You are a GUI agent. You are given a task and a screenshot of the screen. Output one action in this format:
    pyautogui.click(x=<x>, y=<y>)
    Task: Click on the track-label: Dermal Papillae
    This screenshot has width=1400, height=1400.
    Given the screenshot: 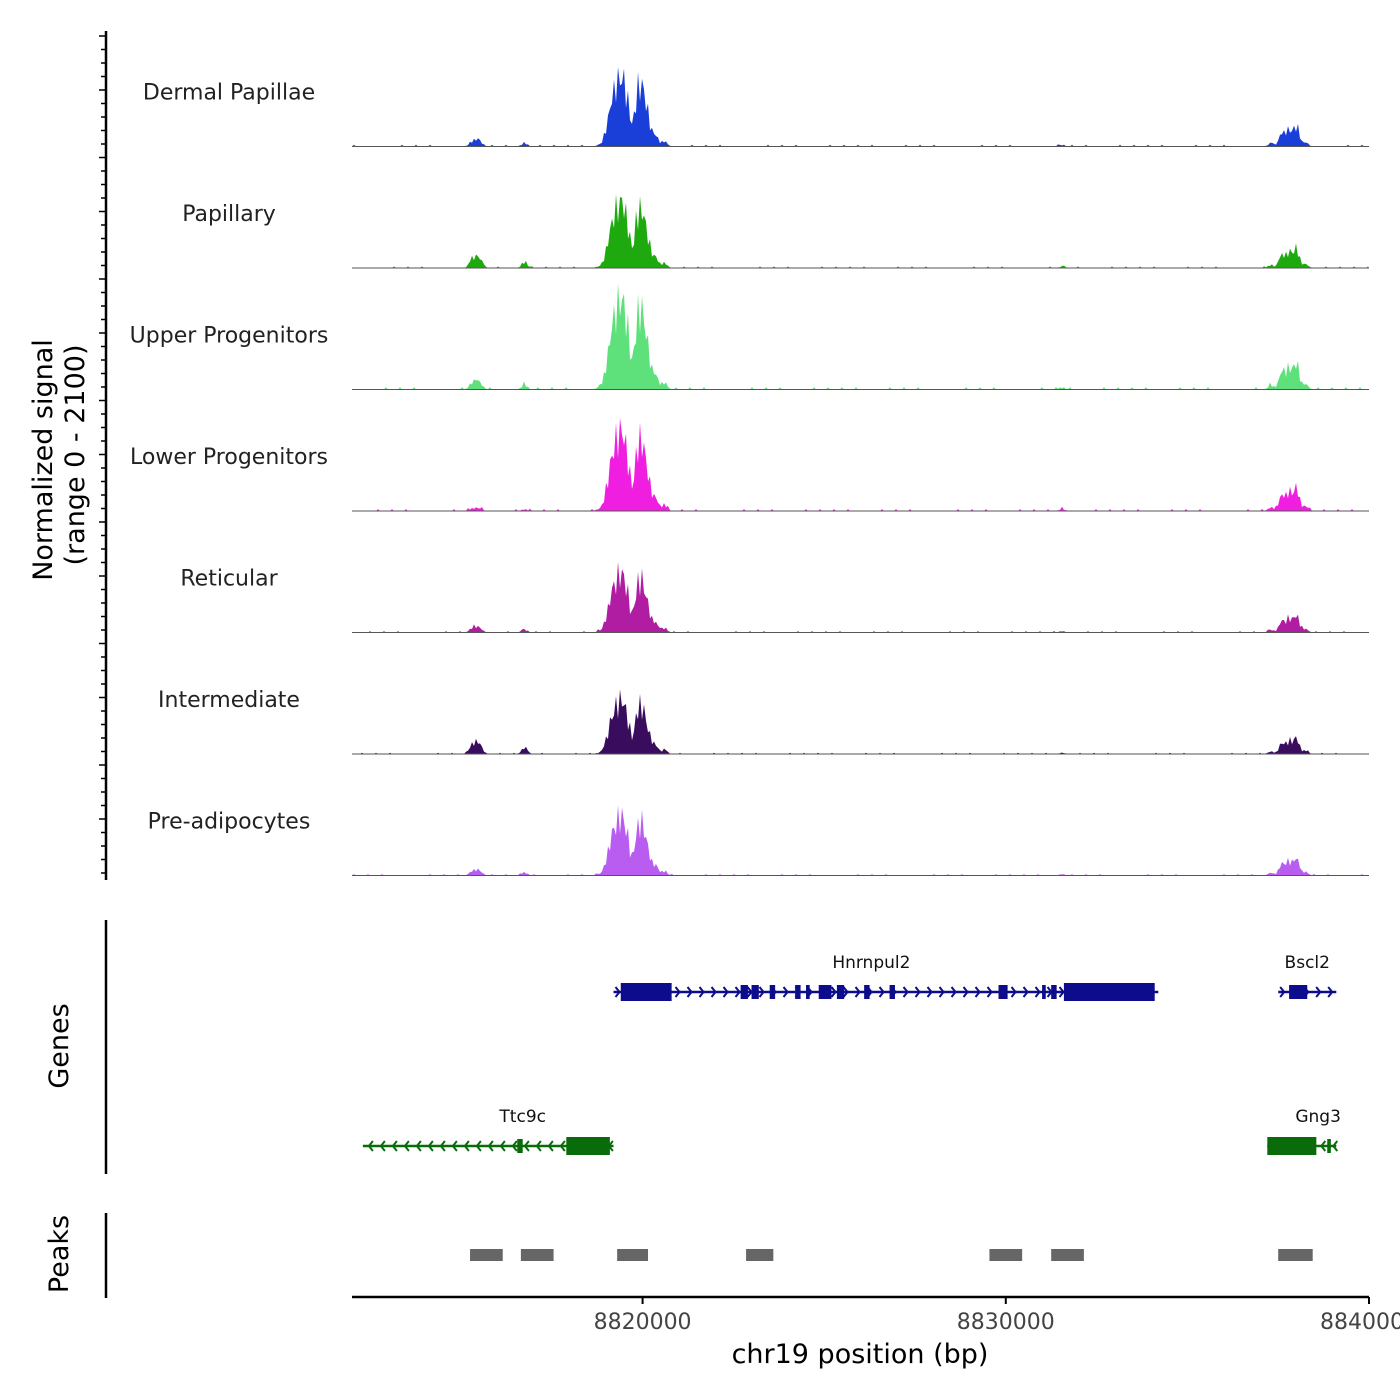 What is the action you would take?
    pyautogui.click(x=229, y=93)
    